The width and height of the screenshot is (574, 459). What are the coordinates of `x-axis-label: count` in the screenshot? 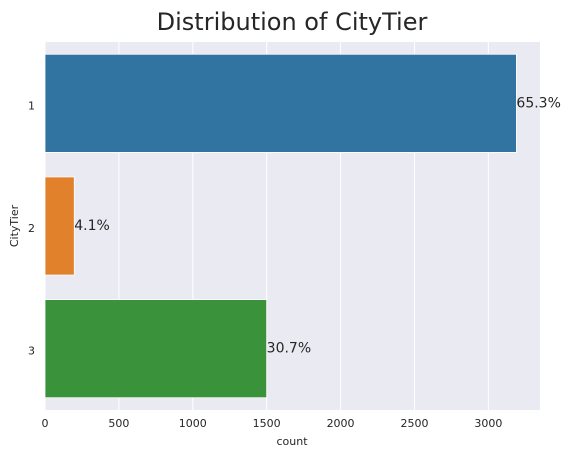 It's located at (292, 441).